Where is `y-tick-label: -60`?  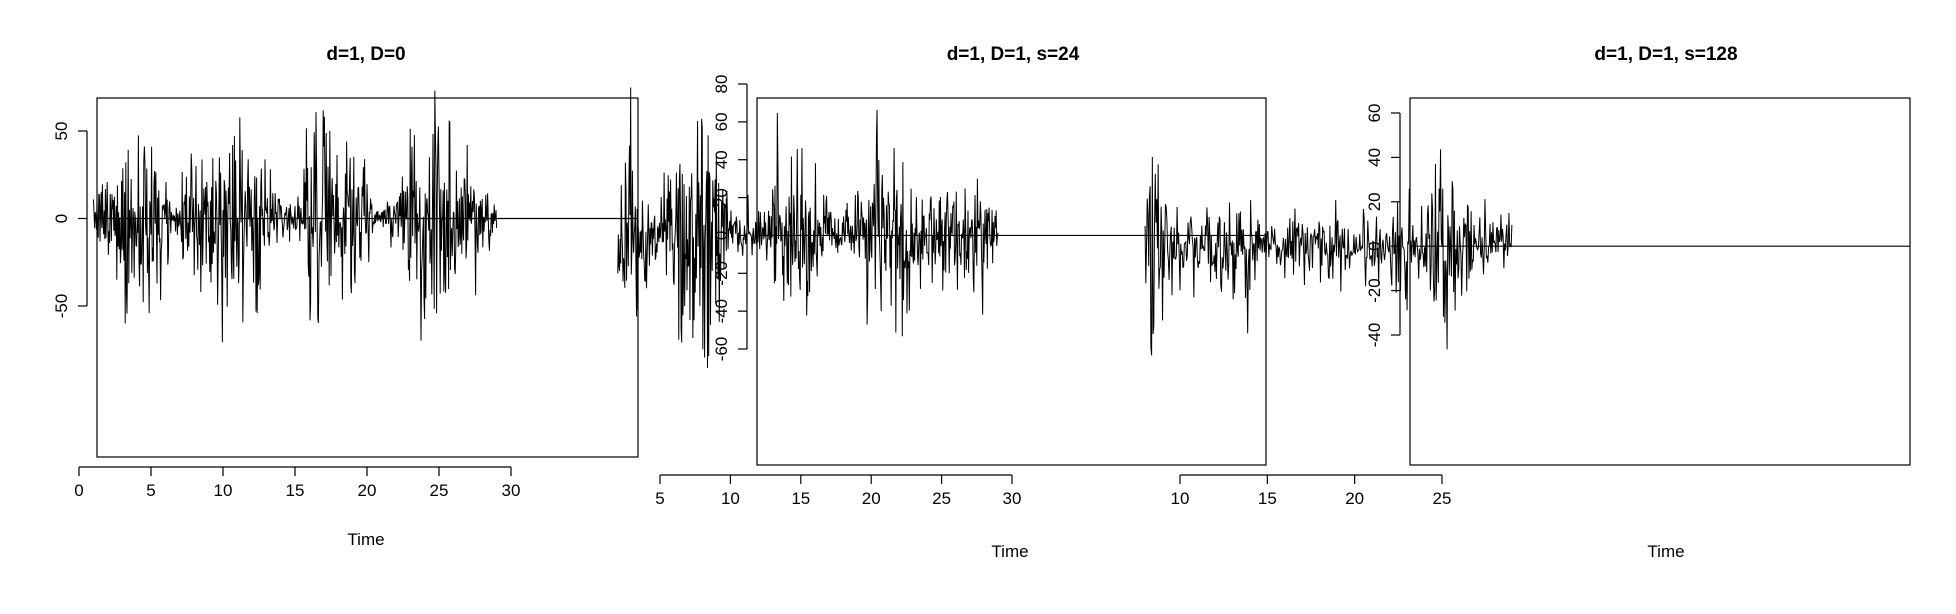
y-tick-label: -60 is located at coordinates (721, 349).